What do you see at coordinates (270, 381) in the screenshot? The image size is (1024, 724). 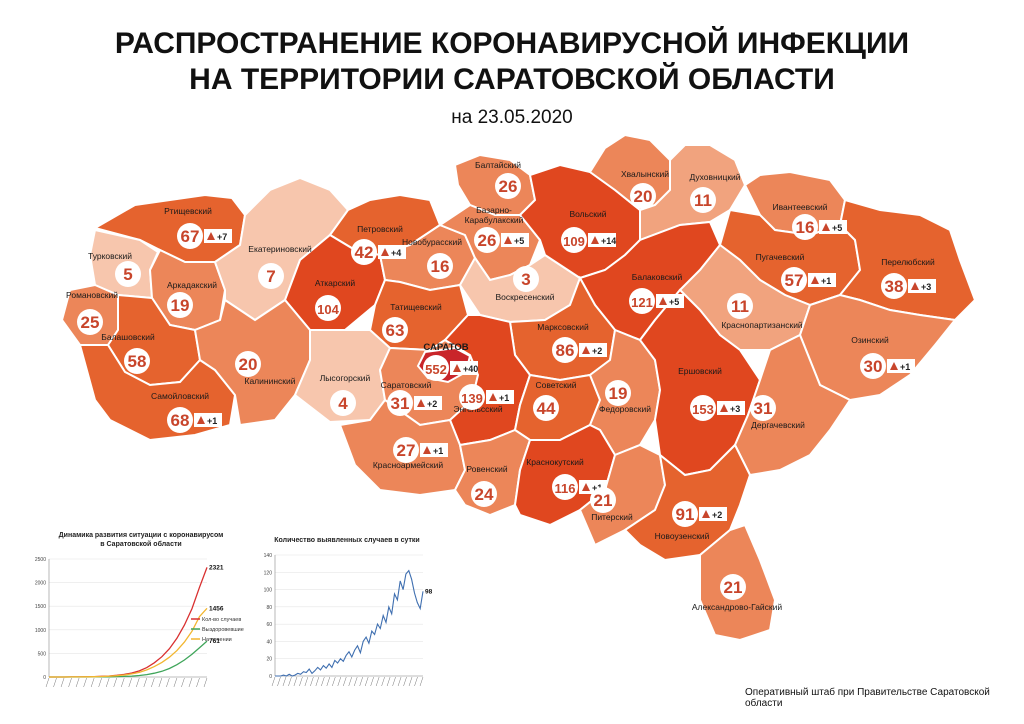 I see `district-kalininsky-name: Калининский` at bounding box center [270, 381].